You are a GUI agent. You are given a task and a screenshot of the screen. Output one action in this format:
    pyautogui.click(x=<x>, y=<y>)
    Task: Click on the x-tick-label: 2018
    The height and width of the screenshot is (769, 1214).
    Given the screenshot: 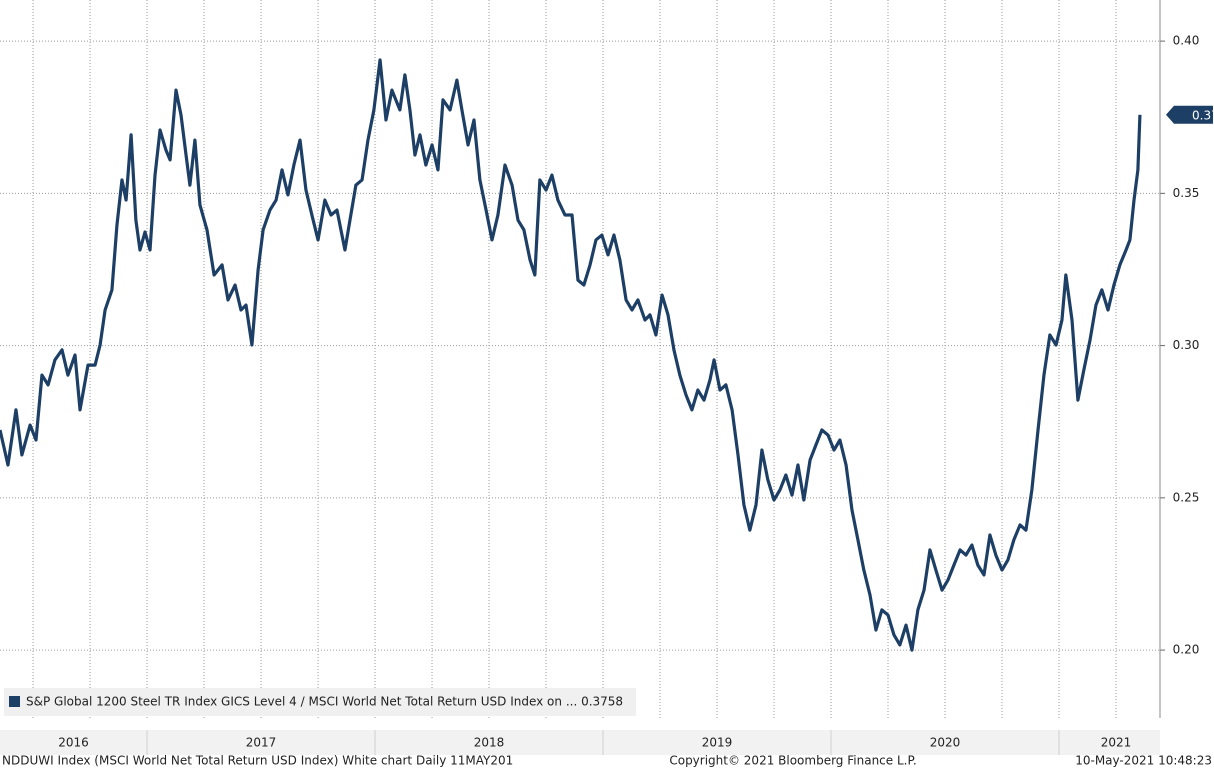 What is the action you would take?
    pyautogui.click(x=489, y=743)
    